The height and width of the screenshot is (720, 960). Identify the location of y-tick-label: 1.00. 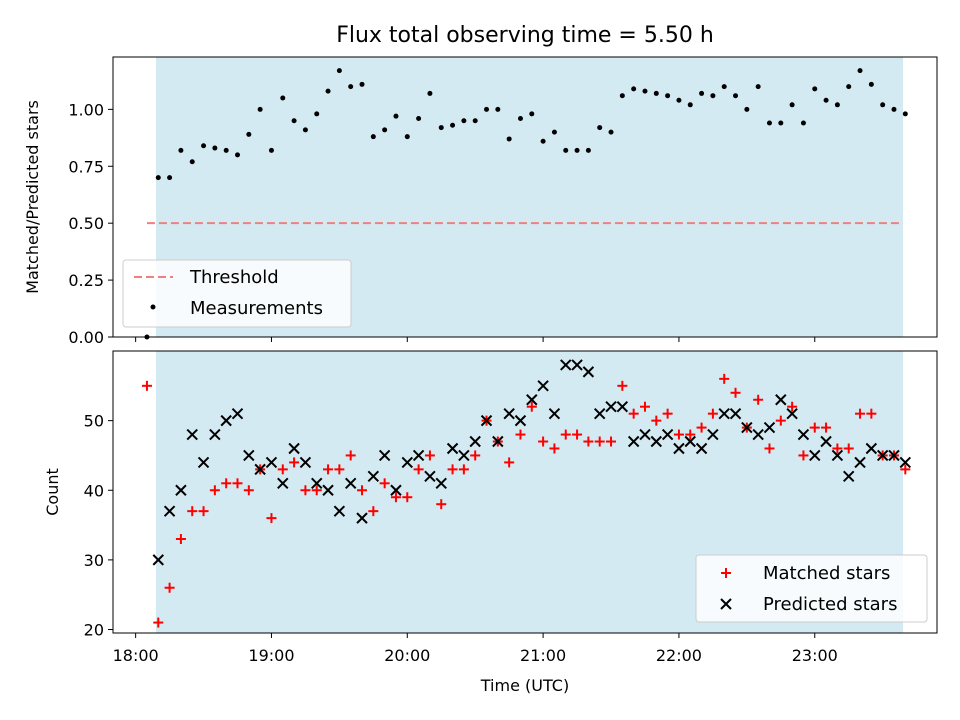
(86, 109).